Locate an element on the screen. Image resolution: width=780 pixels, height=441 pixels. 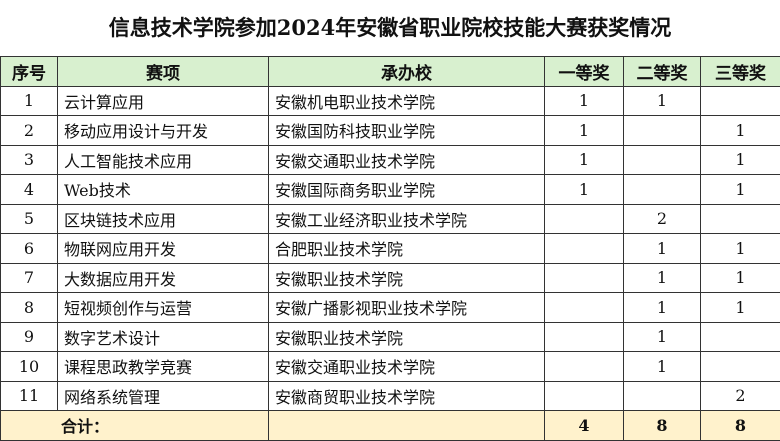
row-host: 安徽国际商务职业学院 is located at coordinates (407, 190).